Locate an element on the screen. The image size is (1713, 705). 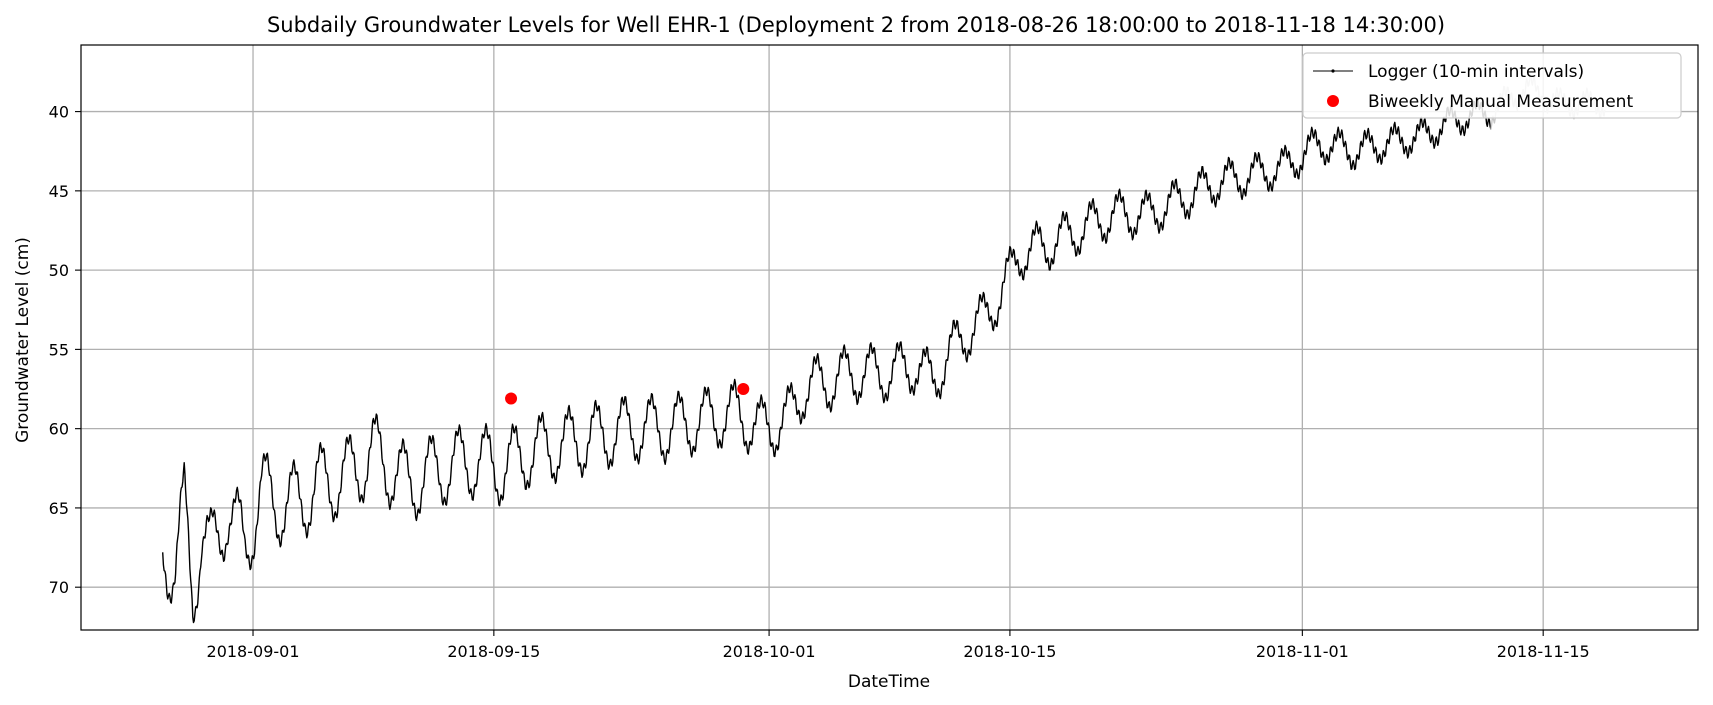
series-manual-points is located at coordinates (627, 394).